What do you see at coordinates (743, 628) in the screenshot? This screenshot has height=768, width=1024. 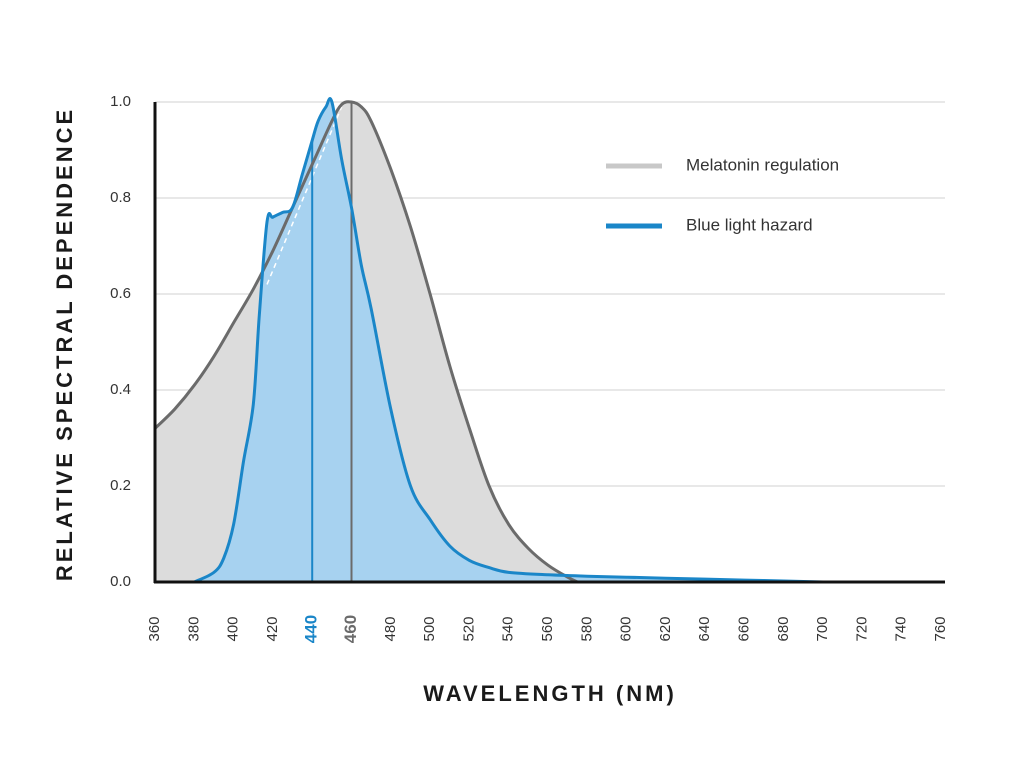 I see `x-tick-label: 660` at bounding box center [743, 628].